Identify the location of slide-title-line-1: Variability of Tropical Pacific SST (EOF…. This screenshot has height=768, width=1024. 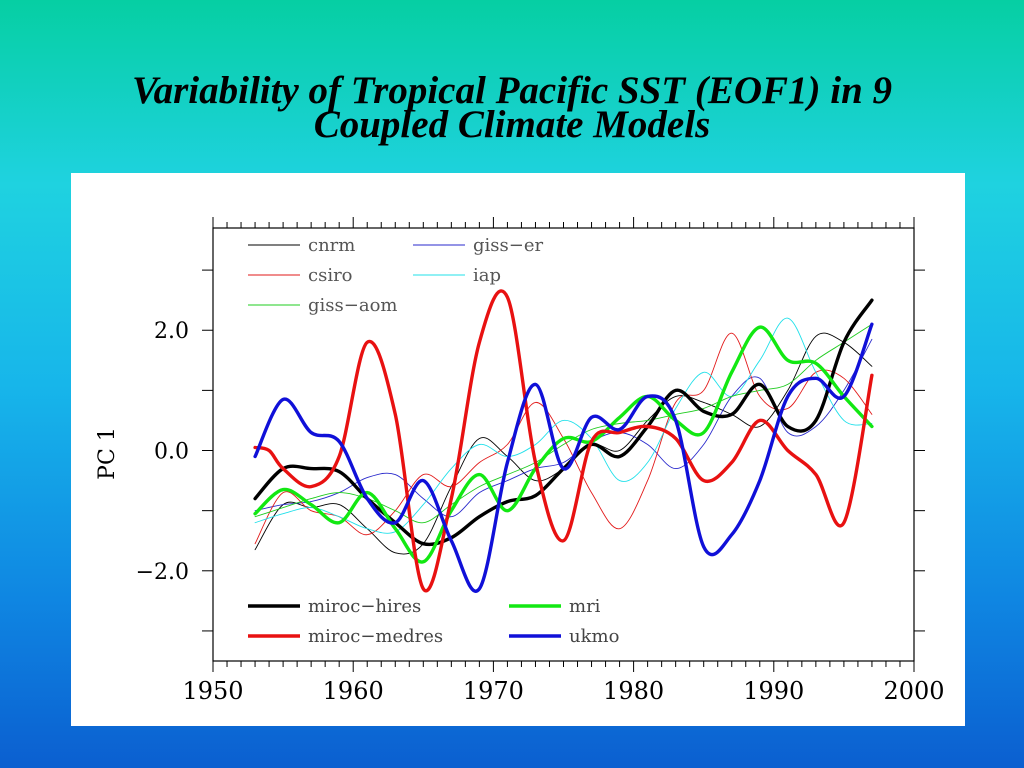
(512, 90).